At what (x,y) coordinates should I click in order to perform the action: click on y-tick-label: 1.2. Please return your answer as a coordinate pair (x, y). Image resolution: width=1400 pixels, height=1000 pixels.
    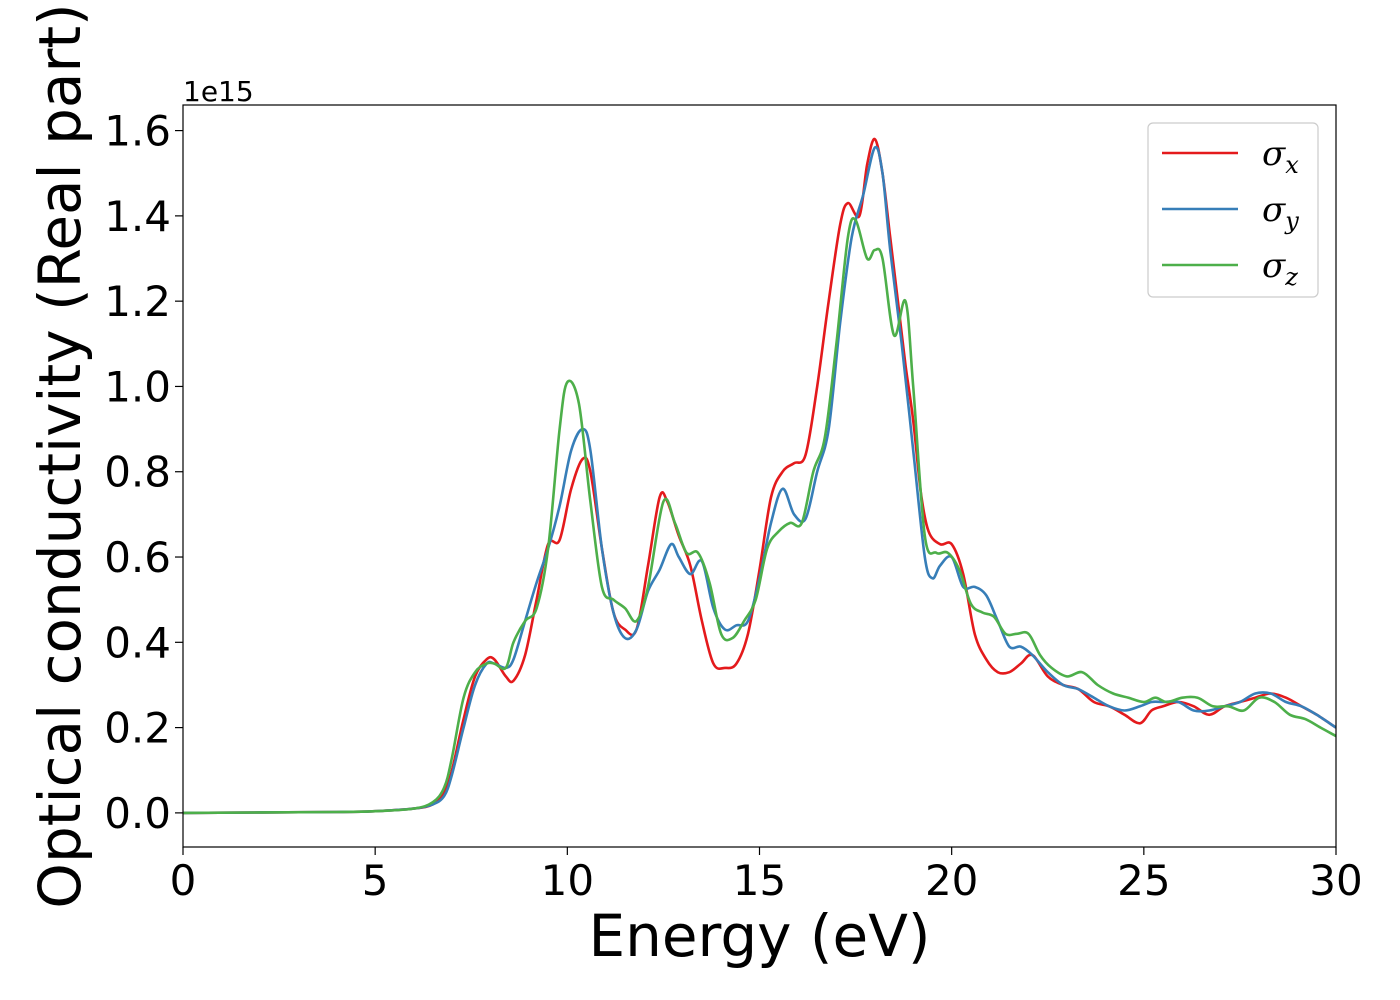
    Looking at the image, I should click on (137, 301).